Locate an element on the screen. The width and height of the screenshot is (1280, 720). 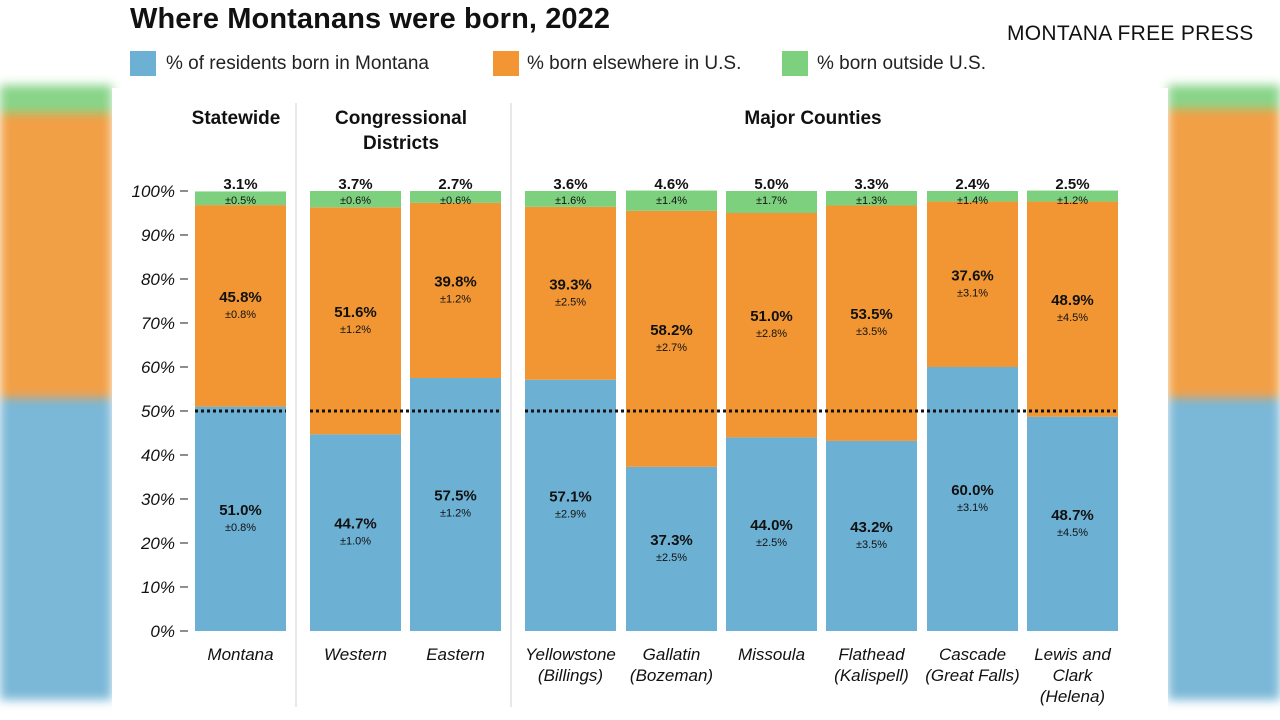
y-tick-label: 90% is located at coordinates (158, 235).